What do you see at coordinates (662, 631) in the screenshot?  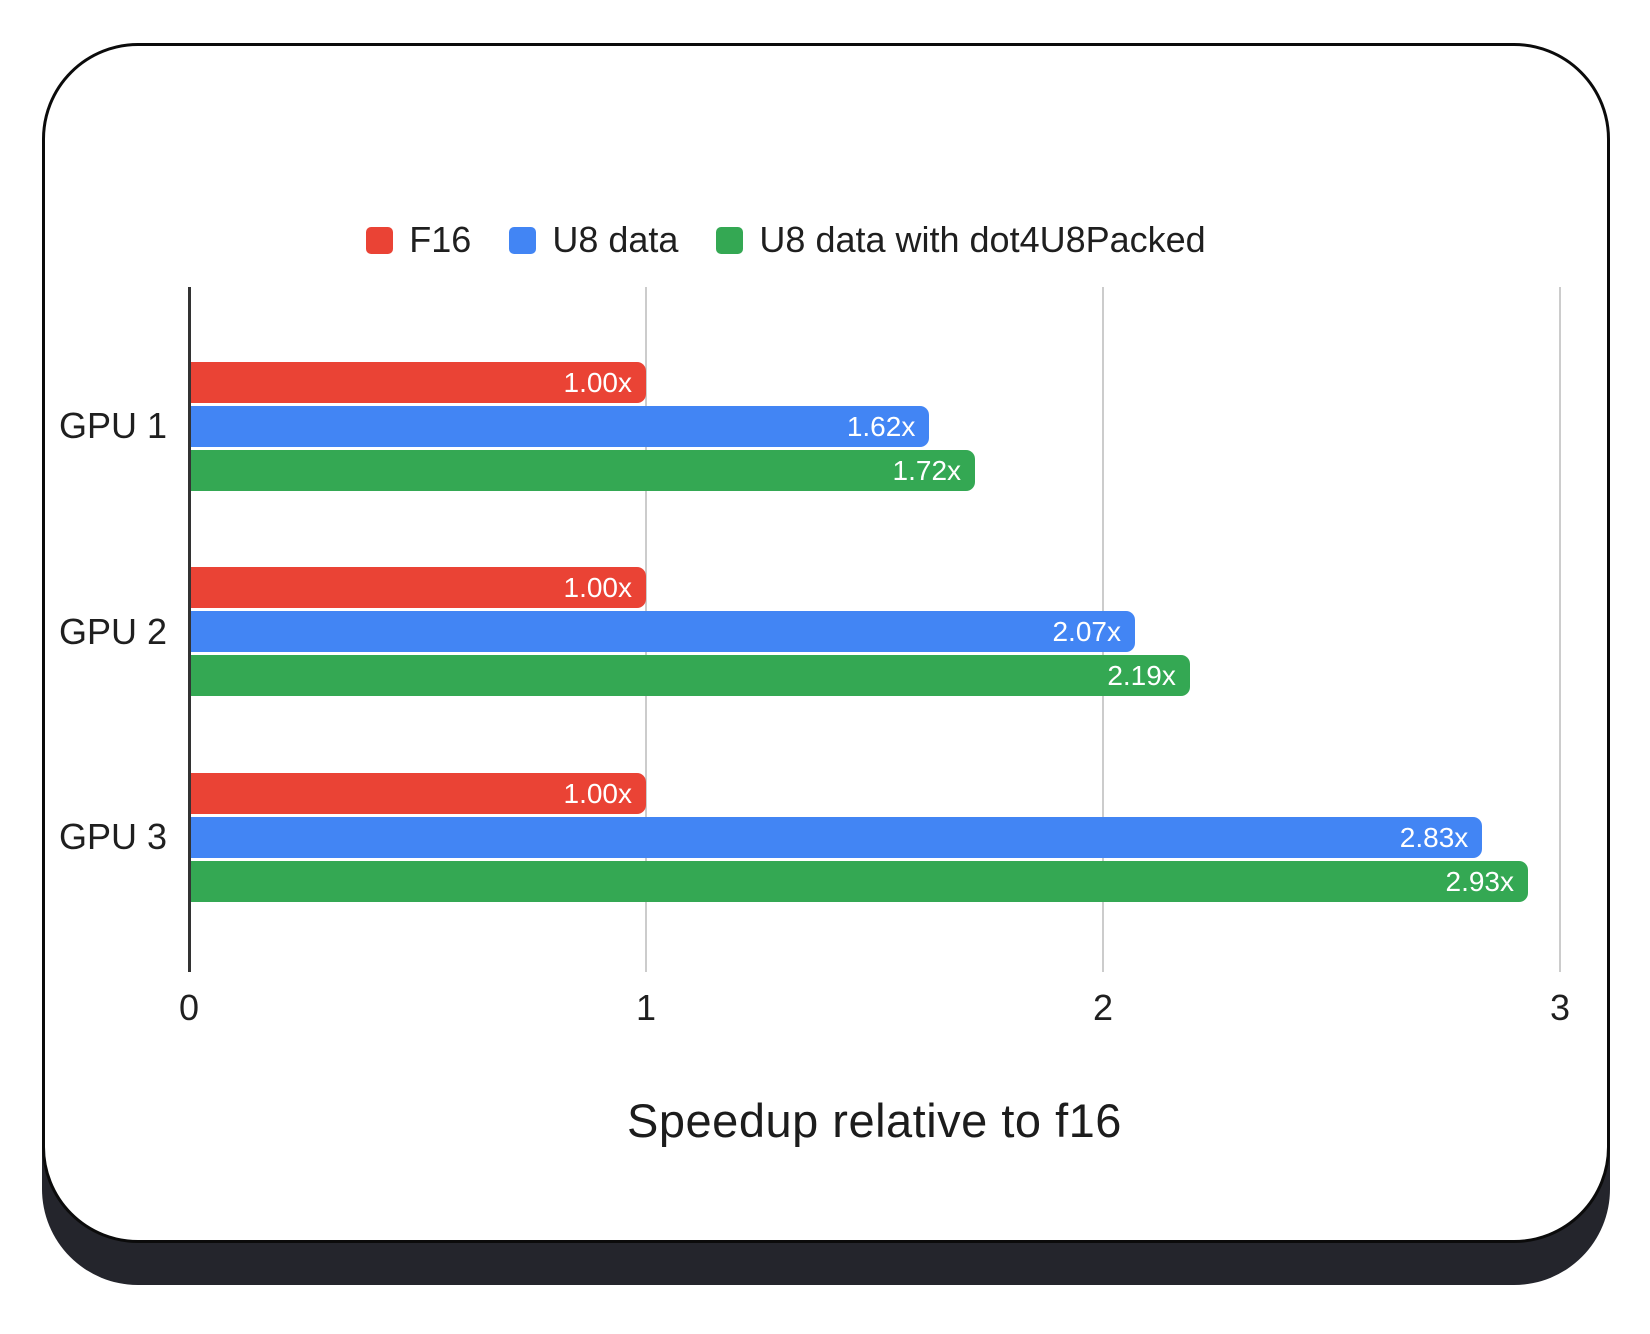 I see `bar-u8-gpu2: 2.07x` at bounding box center [662, 631].